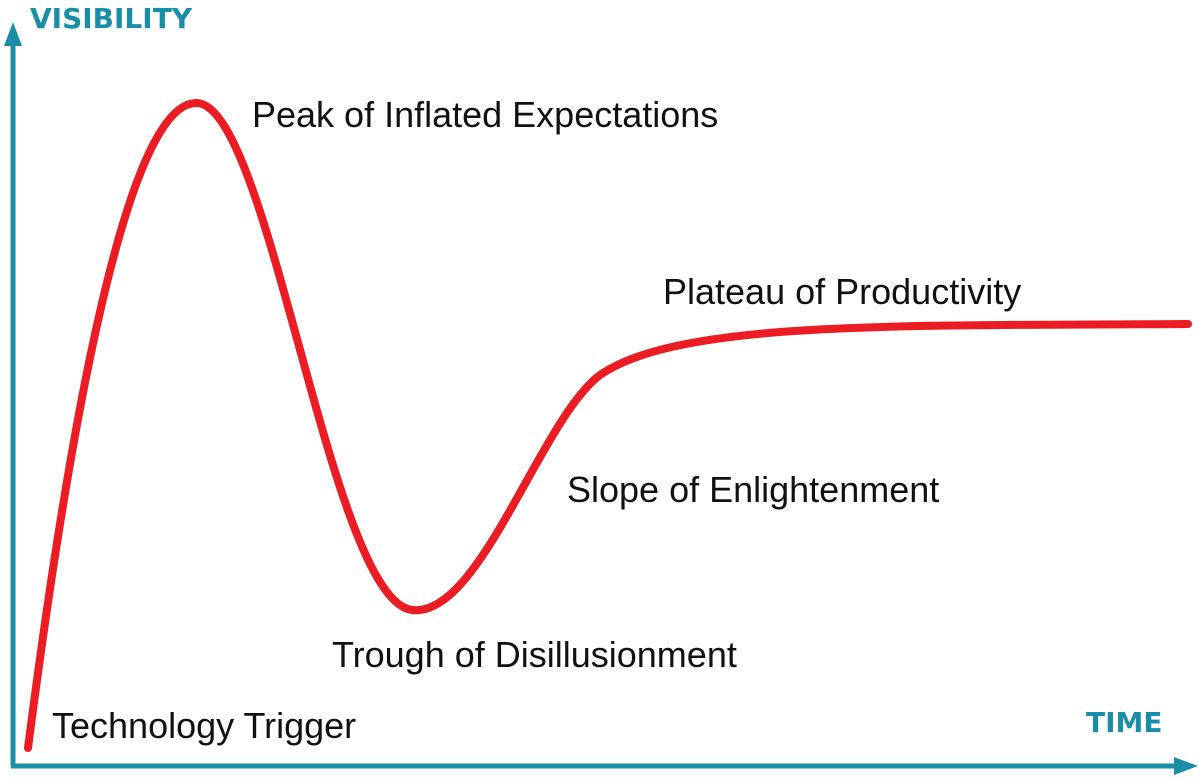 The image size is (1200, 779). Describe the element at coordinates (204, 725) in the screenshot. I see `phase-label: Technology Trigger` at that location.